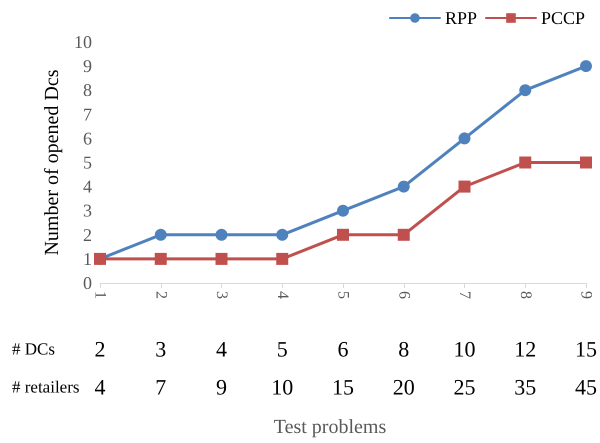 Image resolution: width=600 pixels, height=443 pixels. I want to click on text: 7, so click(160, 387).